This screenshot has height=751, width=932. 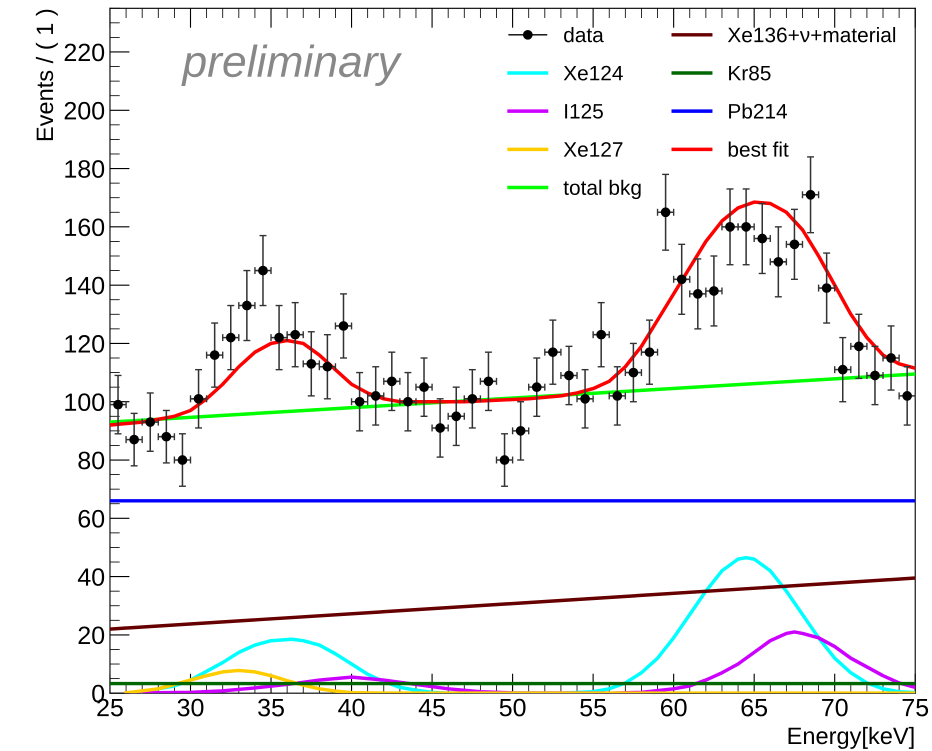 What do you see at coordinates (84, 344) in the screenshot?
I see `y-tick-label: 120` at bounding box center [84, 344].